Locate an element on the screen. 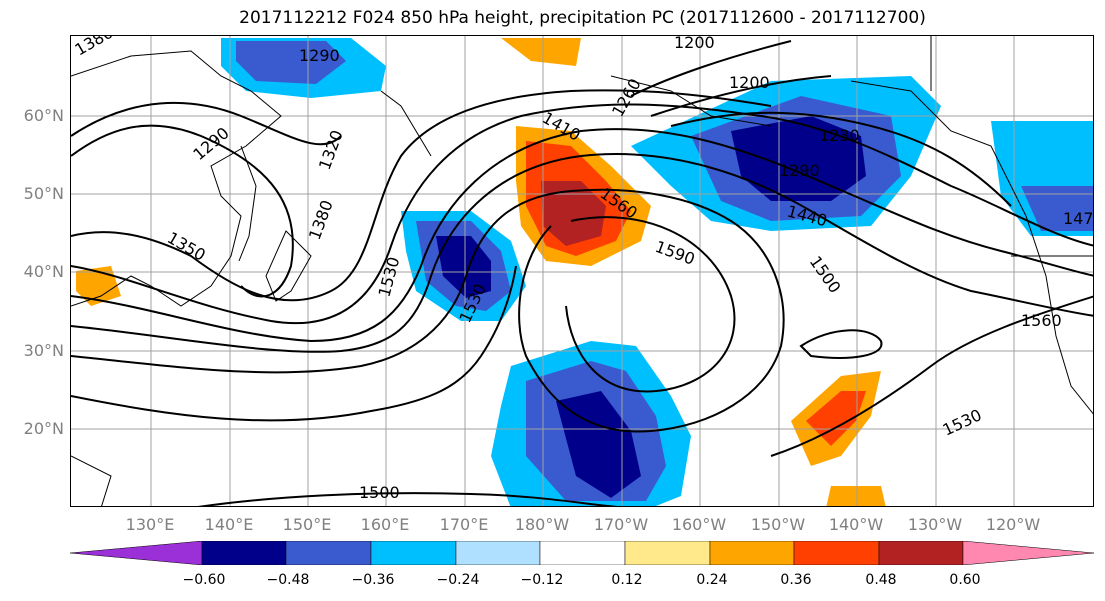 This screenshot has width=1105, height=601. contour-label: 1350 is located at coordinates (186, 246).